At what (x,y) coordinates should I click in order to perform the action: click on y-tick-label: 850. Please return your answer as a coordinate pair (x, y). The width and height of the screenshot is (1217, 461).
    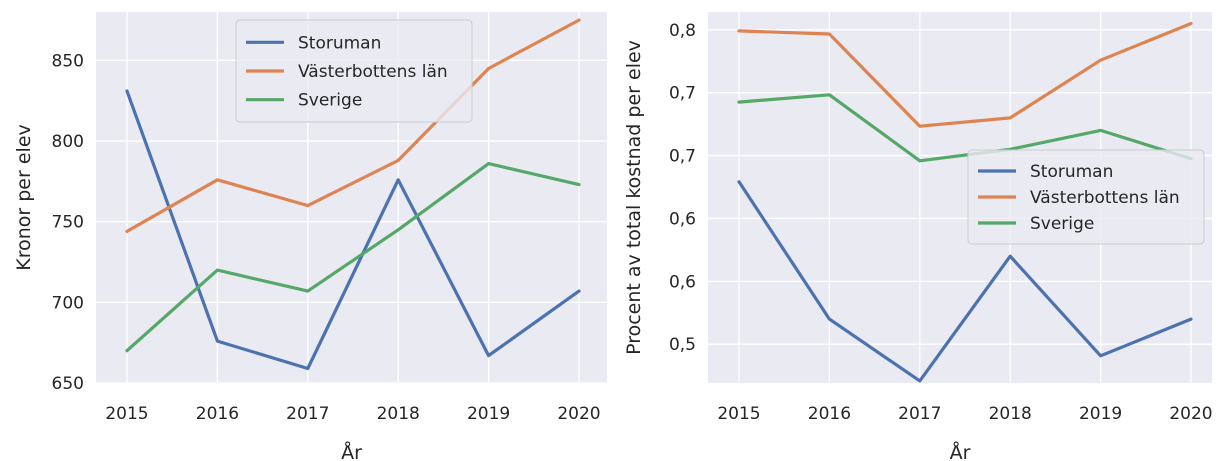
    Looking at the image, I should click on (68, 61).